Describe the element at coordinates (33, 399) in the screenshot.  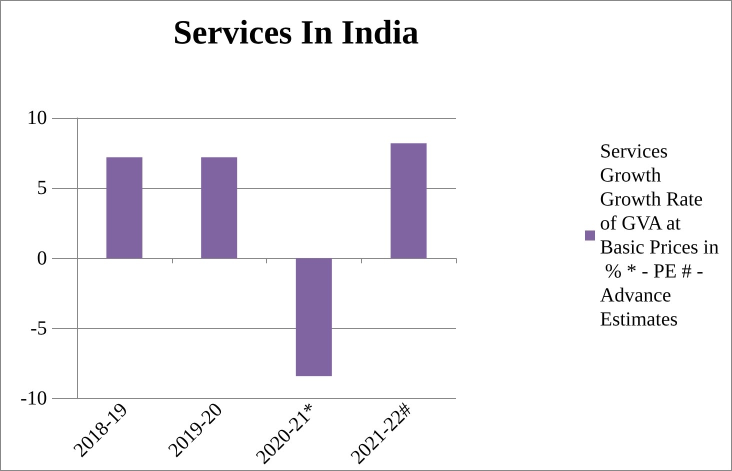
I see `y-tick-label: -10` at that location.